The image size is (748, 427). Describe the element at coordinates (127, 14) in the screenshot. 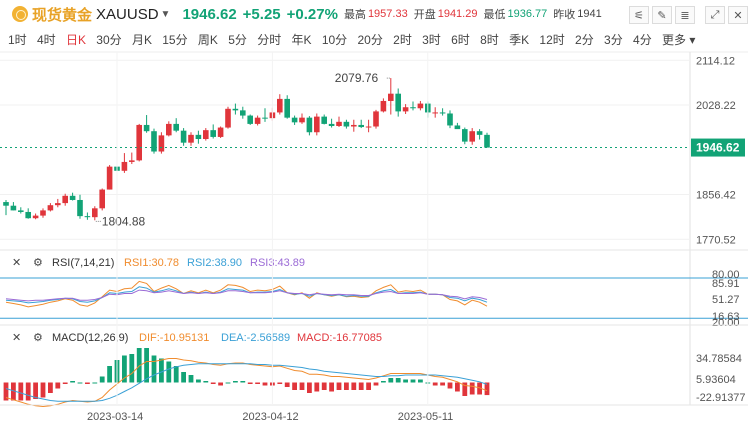

I see `symbol-code: XAUUSD` at that location.